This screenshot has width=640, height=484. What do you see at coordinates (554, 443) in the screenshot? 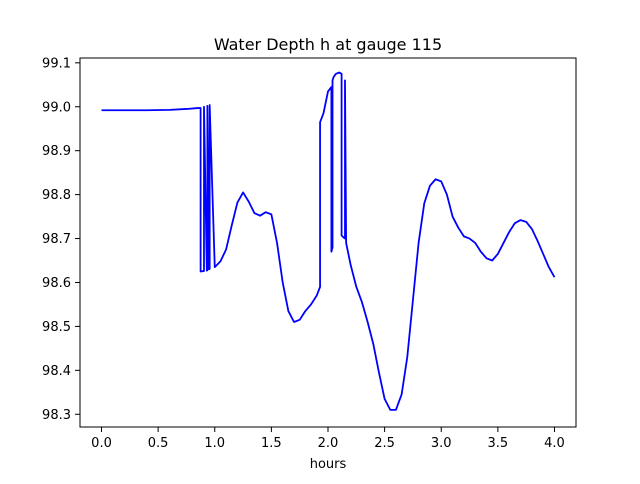
I see `x-tick-label: 4.0` at bounding box center [554, 443].